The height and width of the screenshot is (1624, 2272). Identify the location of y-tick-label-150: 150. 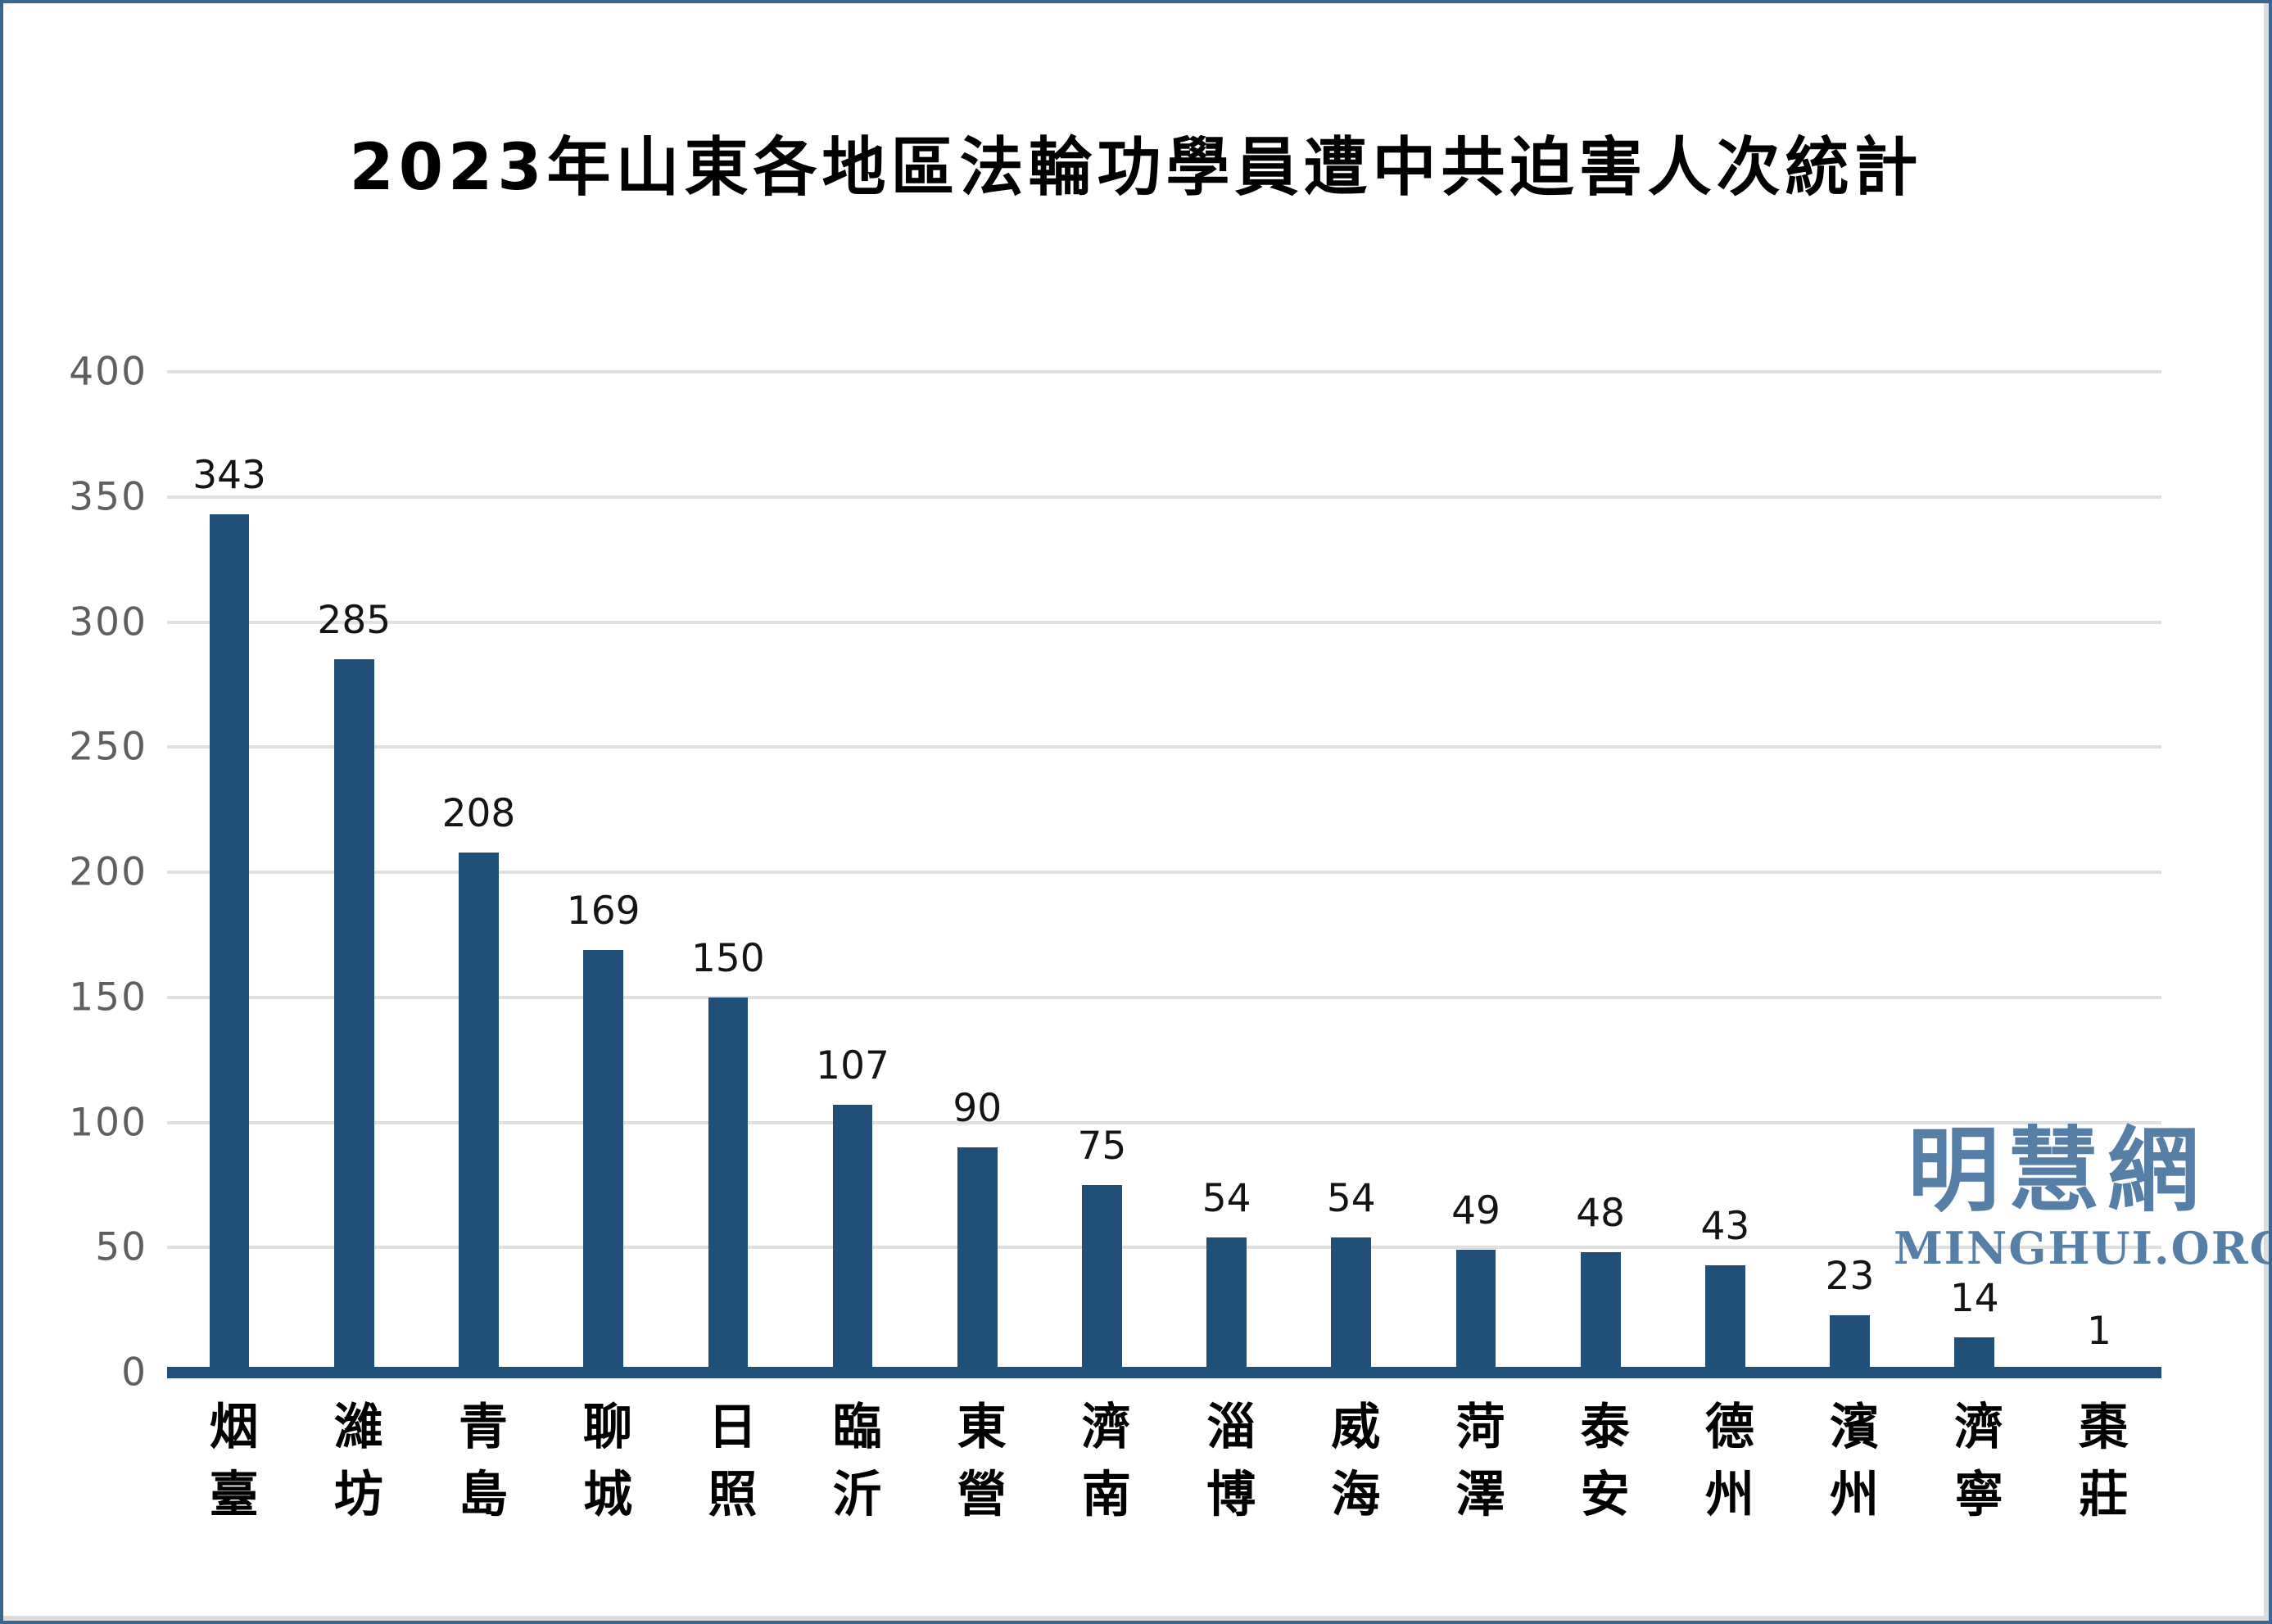
(108, 997).